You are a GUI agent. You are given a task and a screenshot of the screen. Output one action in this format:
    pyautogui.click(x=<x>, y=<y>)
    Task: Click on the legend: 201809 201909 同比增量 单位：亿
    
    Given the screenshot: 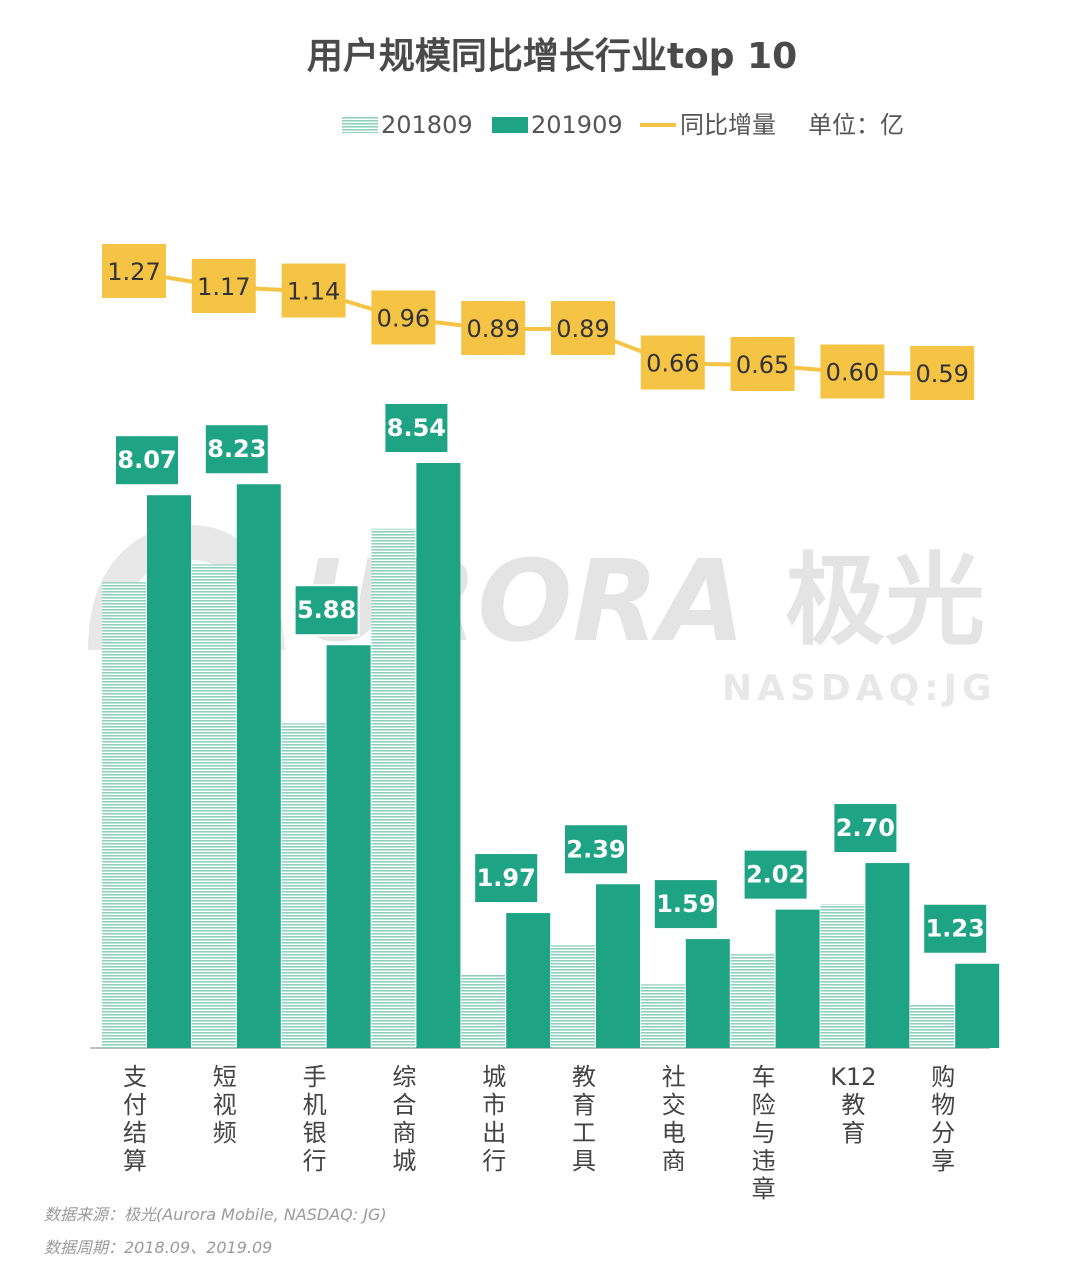 What is the action you would take?
    pyautogui.click(x=623, y=125)
    